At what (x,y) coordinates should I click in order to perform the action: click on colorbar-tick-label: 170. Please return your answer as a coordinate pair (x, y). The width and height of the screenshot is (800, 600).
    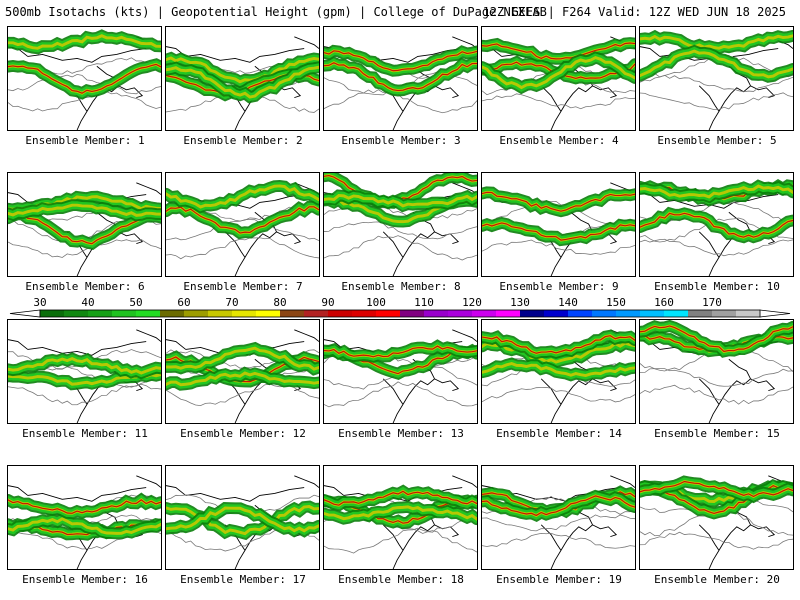
    Looking at the image, I should click on (712, 302).